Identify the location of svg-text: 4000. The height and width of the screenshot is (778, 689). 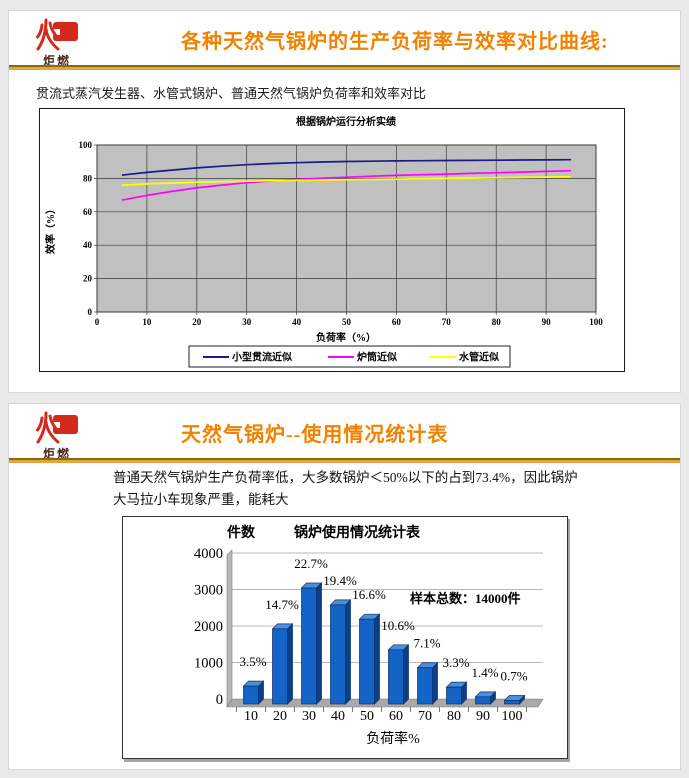
(208, 554).